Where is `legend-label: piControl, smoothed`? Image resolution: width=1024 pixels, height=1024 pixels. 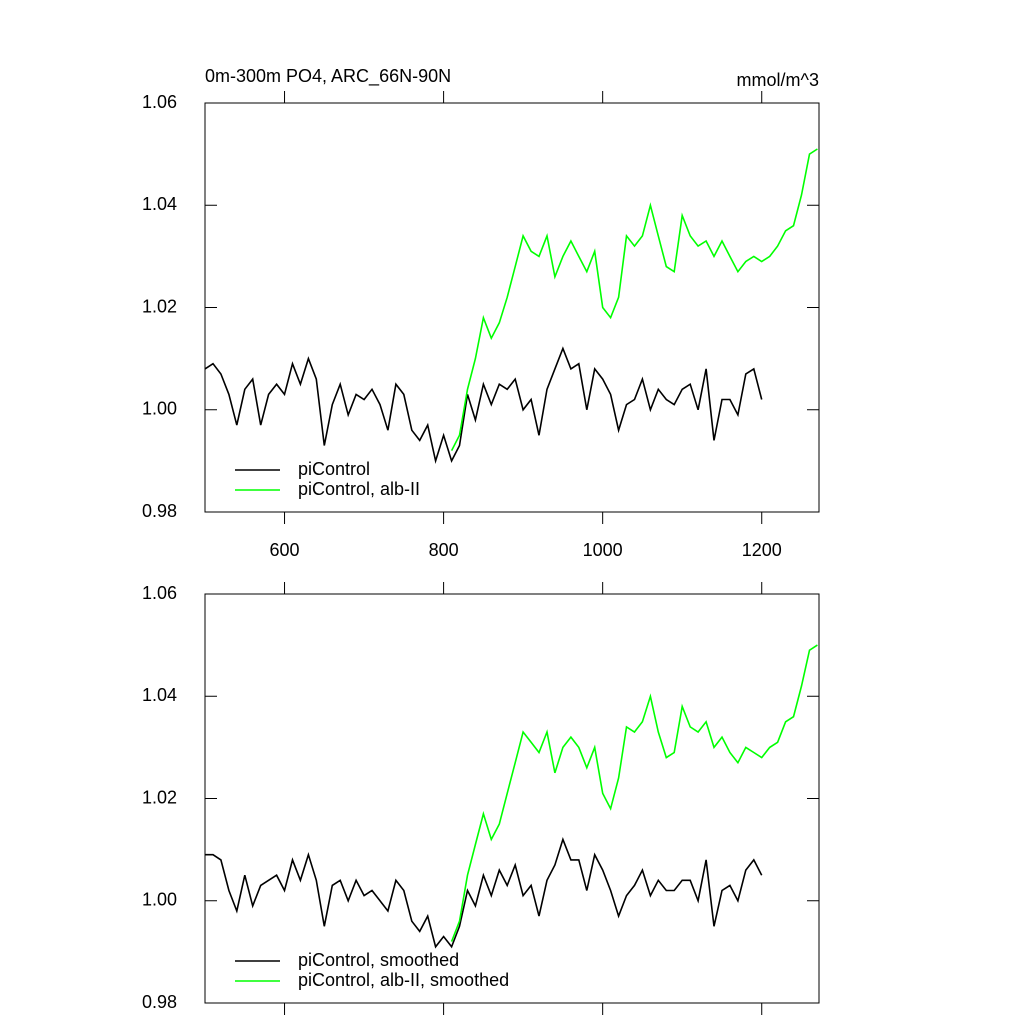 legend-label: piControl, smoothed is located at coordinates (378, 960).